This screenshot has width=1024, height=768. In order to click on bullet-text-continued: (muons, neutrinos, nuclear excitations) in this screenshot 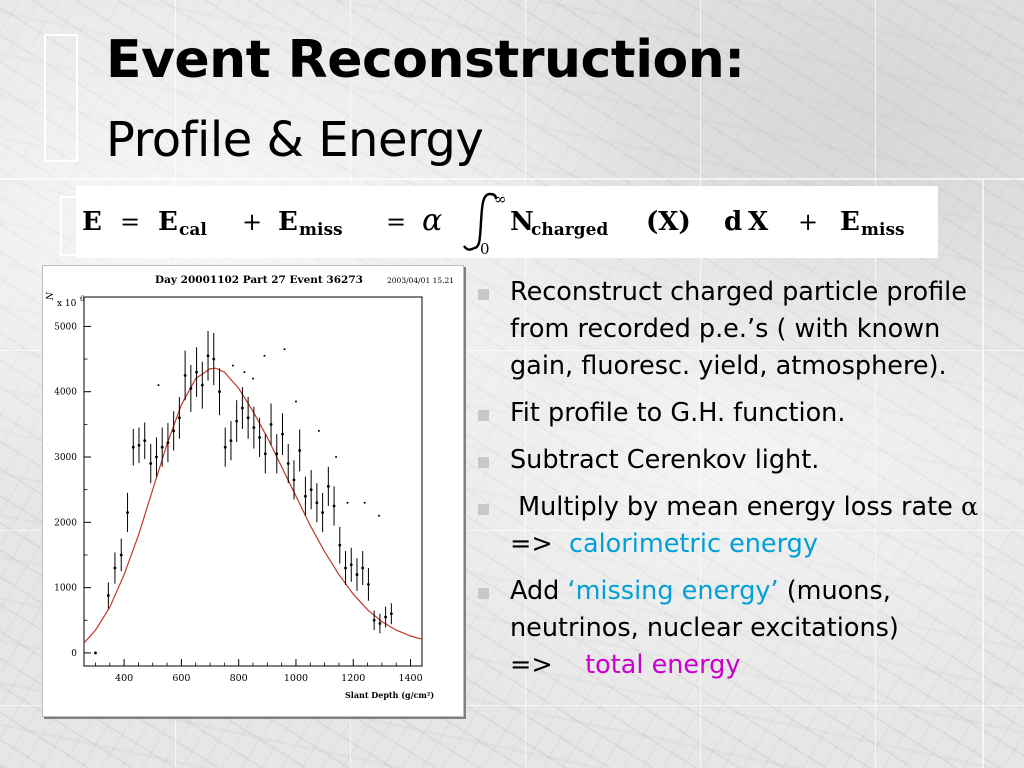, I will do `click(704, 609)`.